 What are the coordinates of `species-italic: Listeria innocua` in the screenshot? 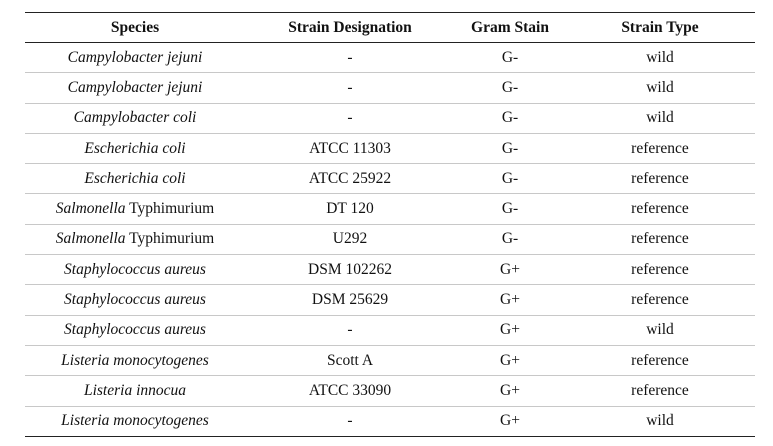 It's located at (135, 390).